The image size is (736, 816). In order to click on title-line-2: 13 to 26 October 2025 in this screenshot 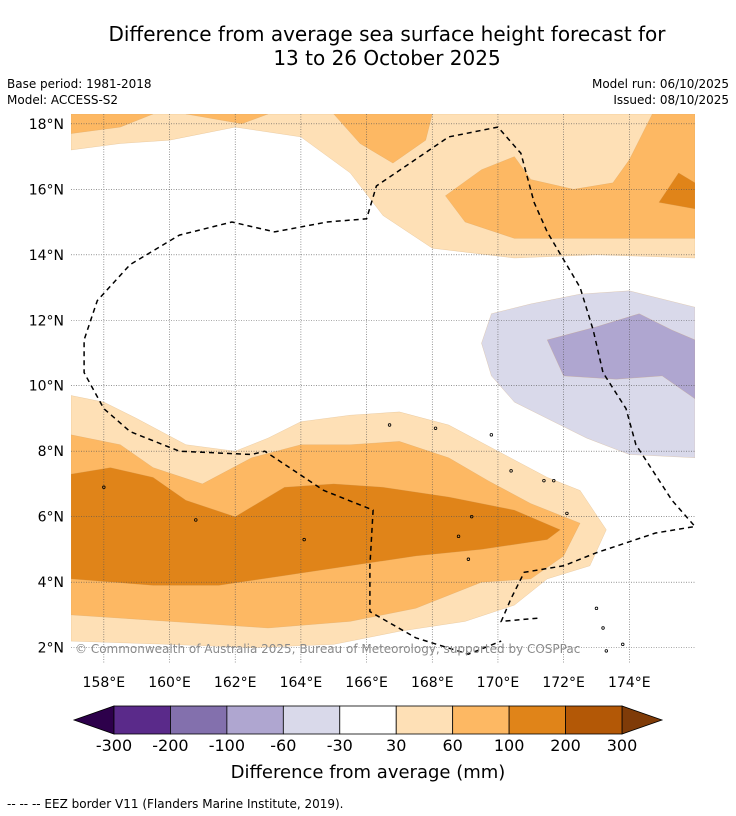, I will do `click(387, 58)`.